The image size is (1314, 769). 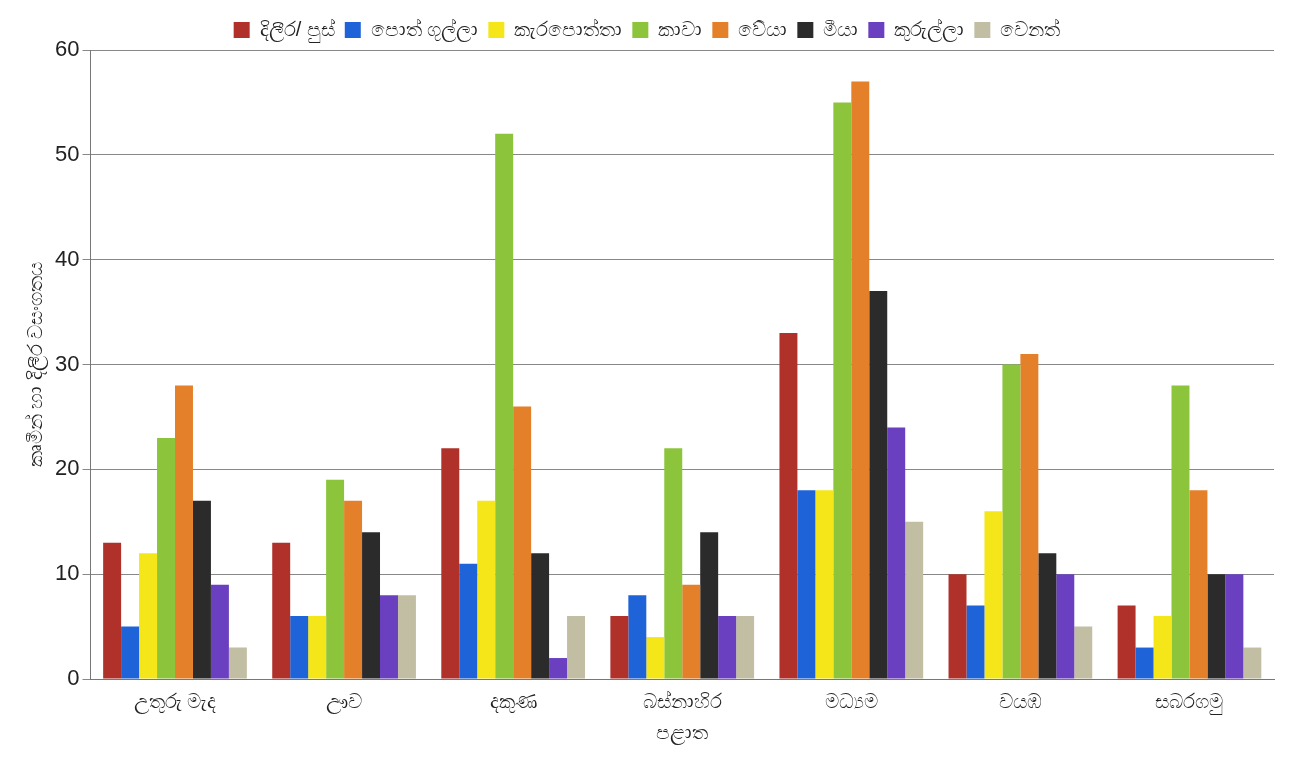 What do you see at coordinates (344, 701) in the screenshot?
I see `x-tick-label: ඌව` at bounding box center [344, 701].